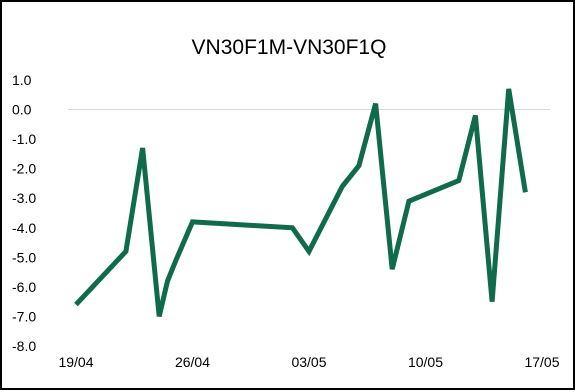  Describe the element at coordinates (24, 228) in the screenshot. I see `y-tick-label: -4.0` at that location.